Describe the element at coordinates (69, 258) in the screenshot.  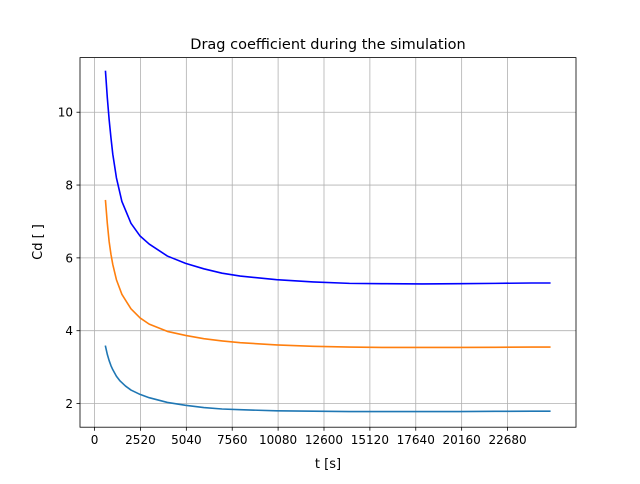
I see `y-tick-label: 6` at that location.